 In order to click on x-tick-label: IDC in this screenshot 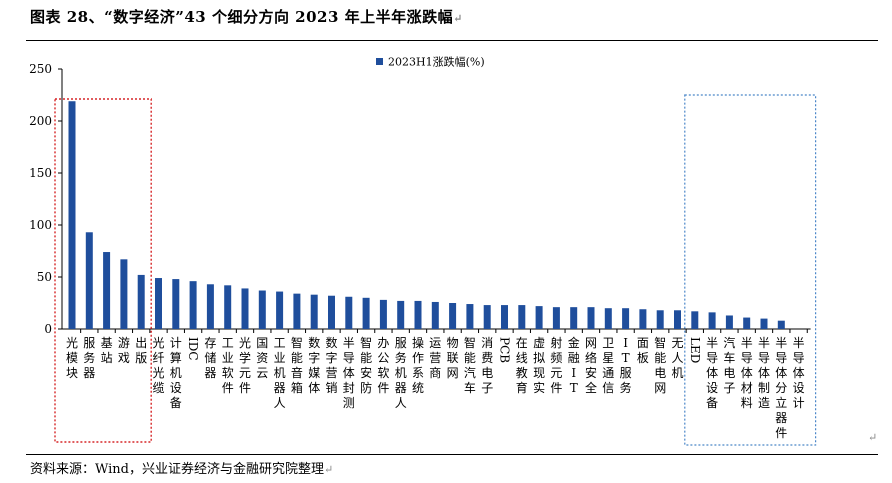, I will do `click(193, 349)`.